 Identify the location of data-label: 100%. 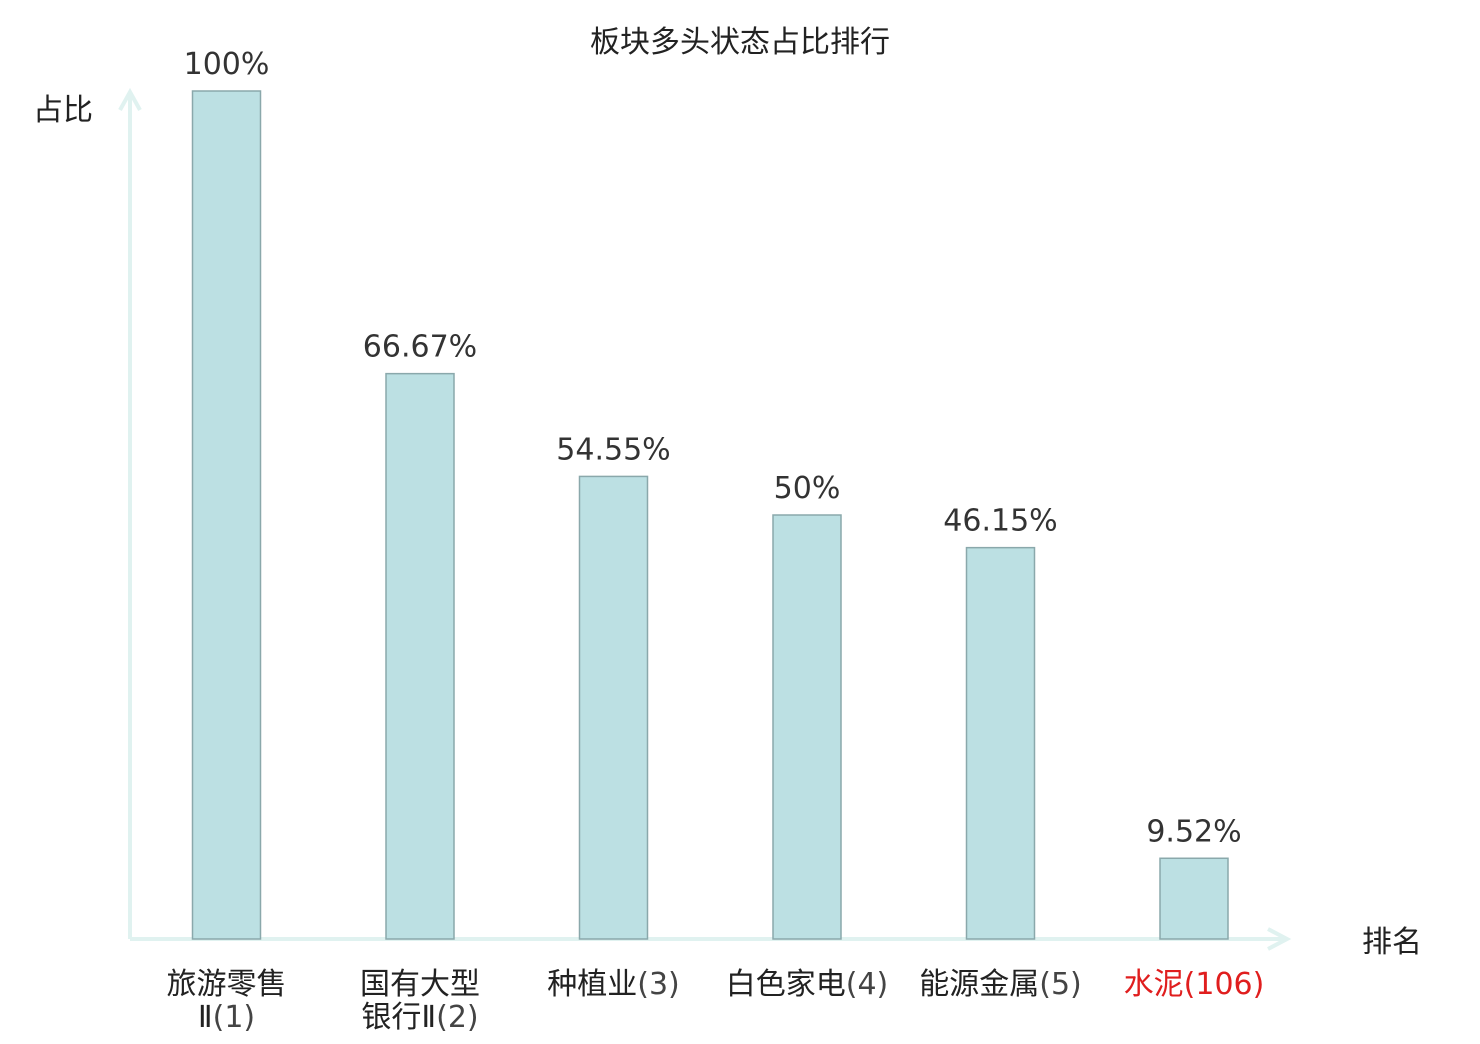
(227, 64).